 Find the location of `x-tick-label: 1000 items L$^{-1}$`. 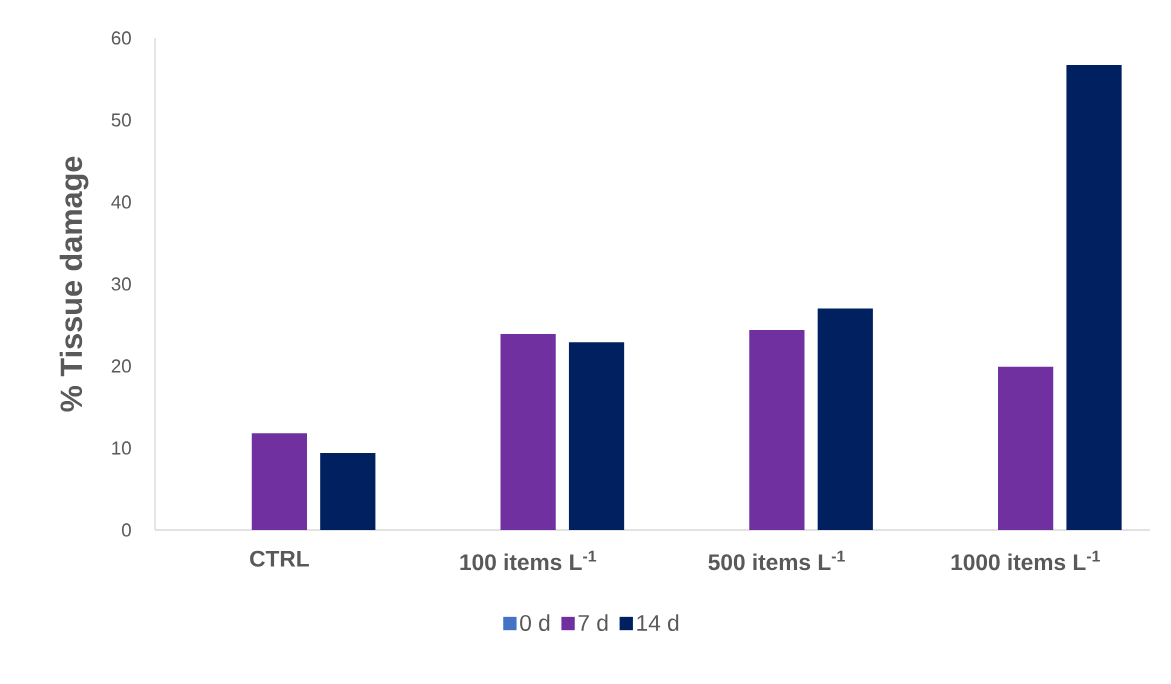

x-tick-label: 1000 items L$^{-1}$ is located at coordinates (1025, 560).